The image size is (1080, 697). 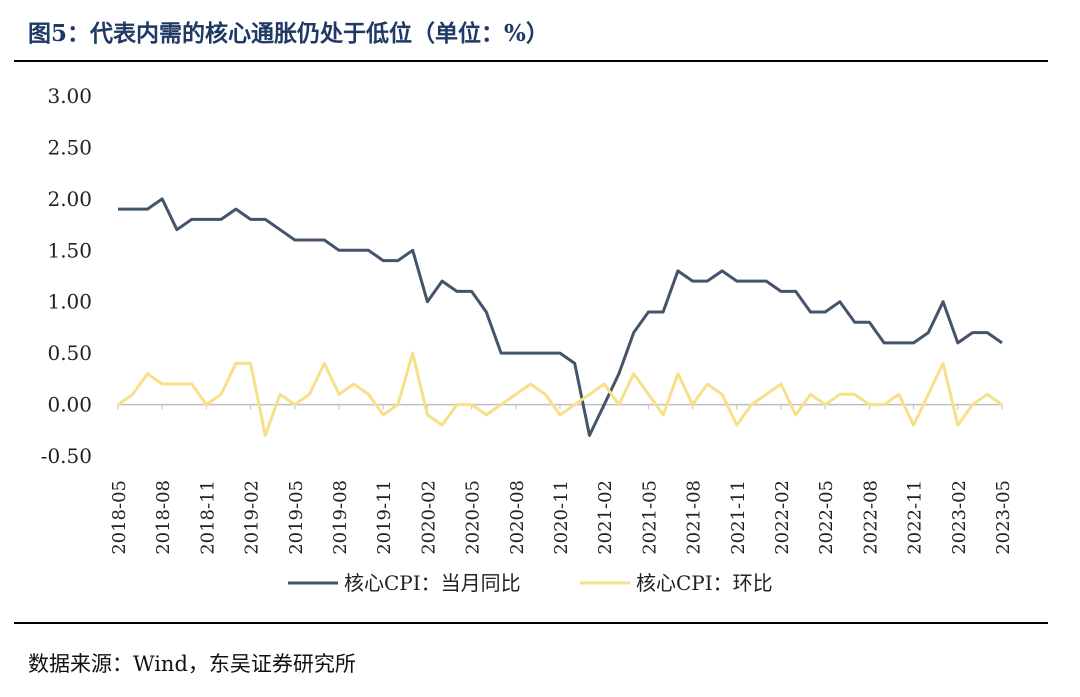 I want to click on x-tick-label: 2022-11, so click(x=915, y=517).